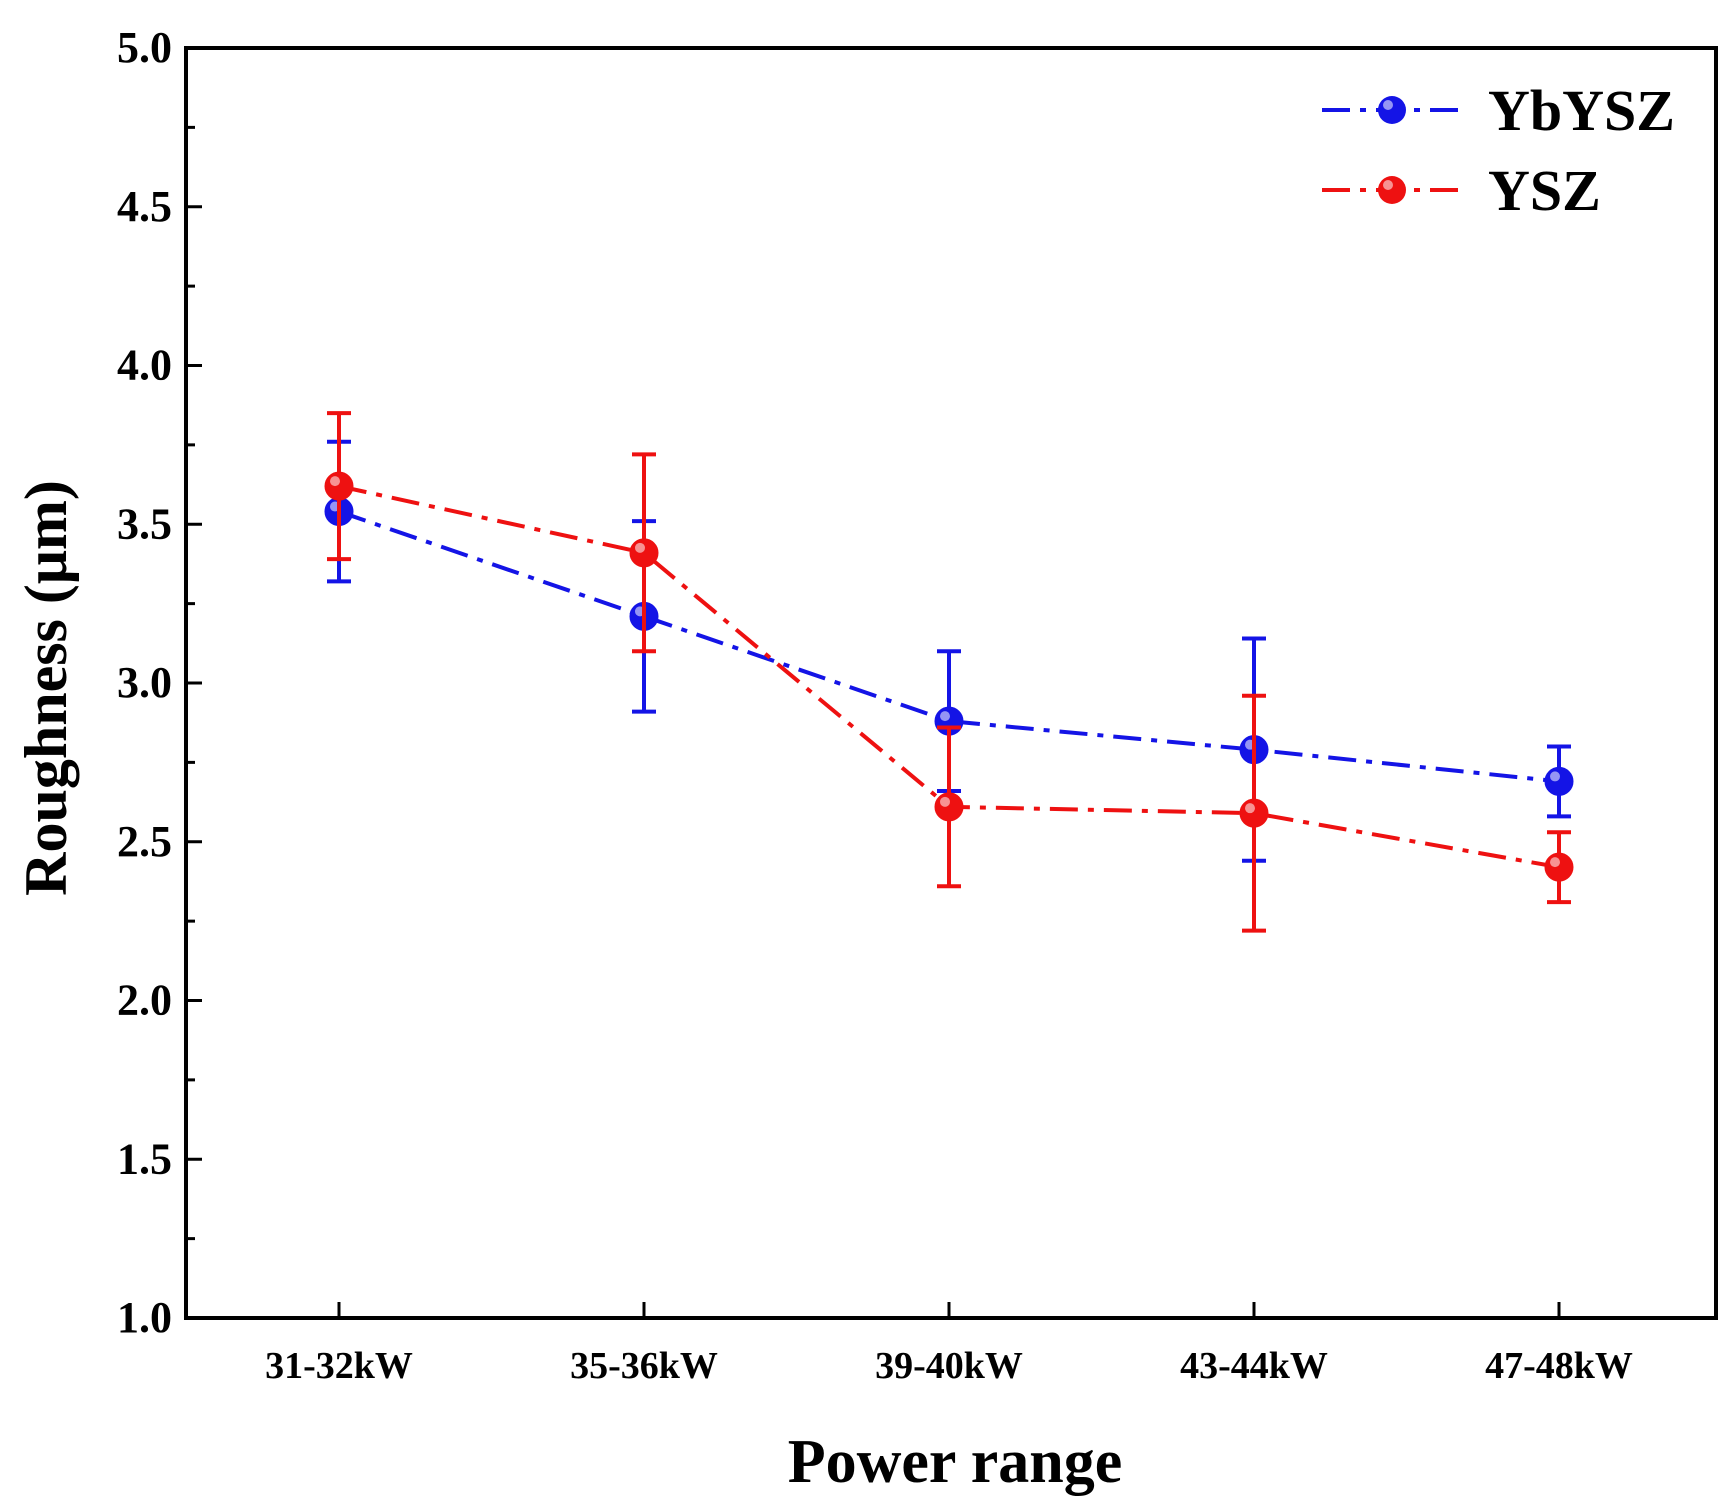 The image size is (1732, 1500). I want to click on x-axis-title: Power range, so click(955, 1462).